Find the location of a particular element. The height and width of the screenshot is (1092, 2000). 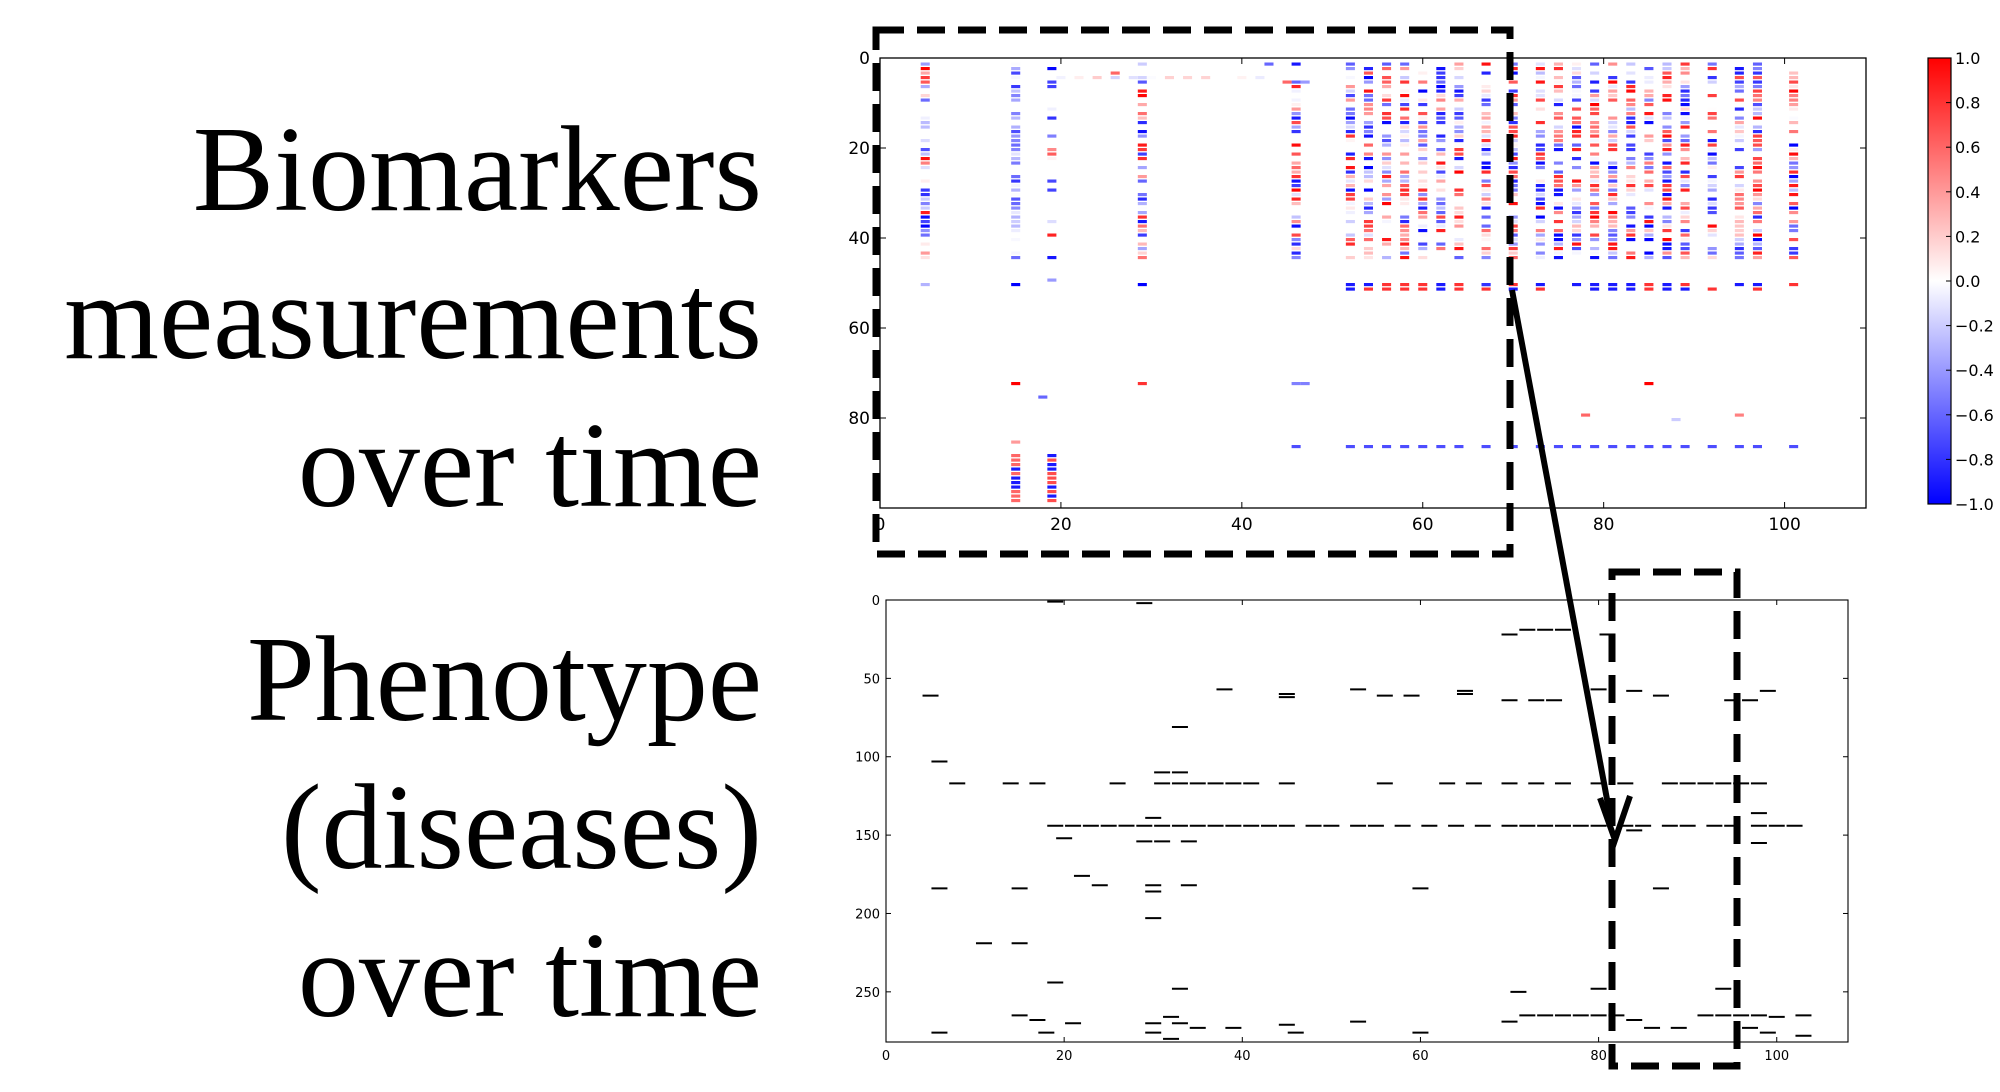

heatmap-xtick-label: 40 is located at coordinates (1242, 525).